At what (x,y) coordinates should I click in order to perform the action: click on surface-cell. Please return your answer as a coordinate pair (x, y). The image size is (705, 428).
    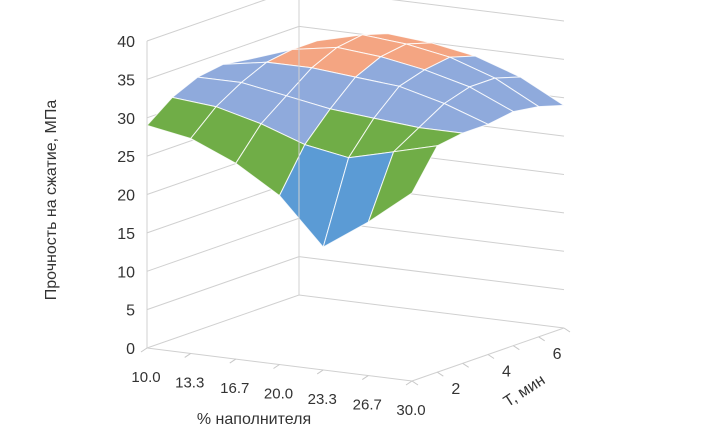
    Looking at the image, I should click on (403, 184).